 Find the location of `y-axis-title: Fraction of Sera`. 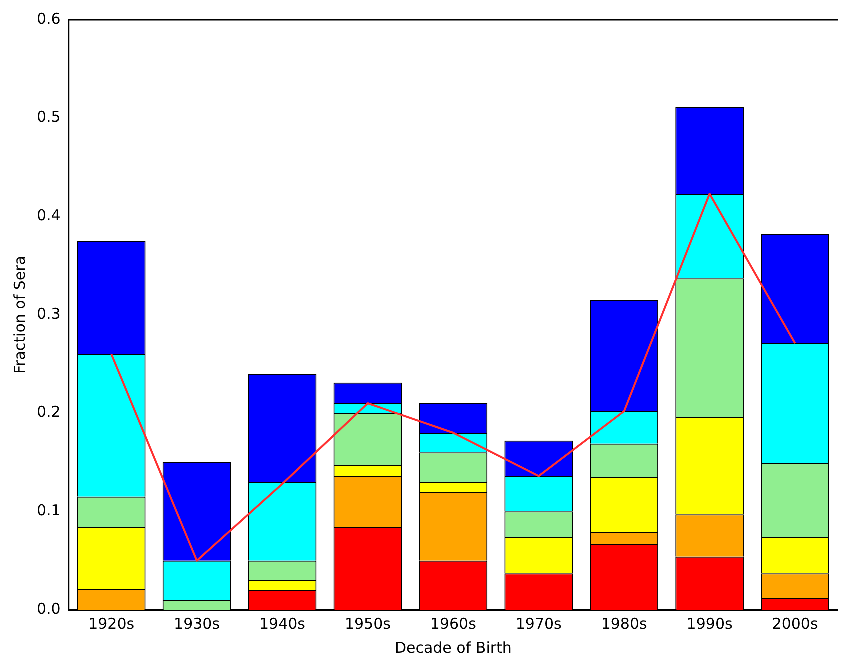

y-axis-title: Fraction of Sera is located at coordinates (19, 315).